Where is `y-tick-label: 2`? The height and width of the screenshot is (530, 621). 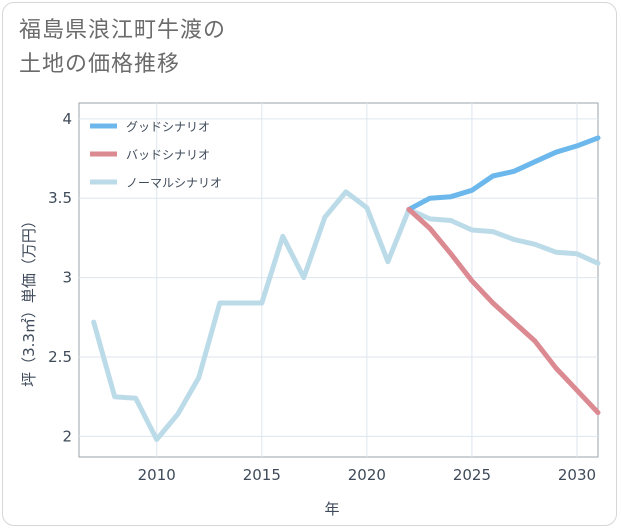
y-tick-label: 2 is located at coordinates (67, 436).